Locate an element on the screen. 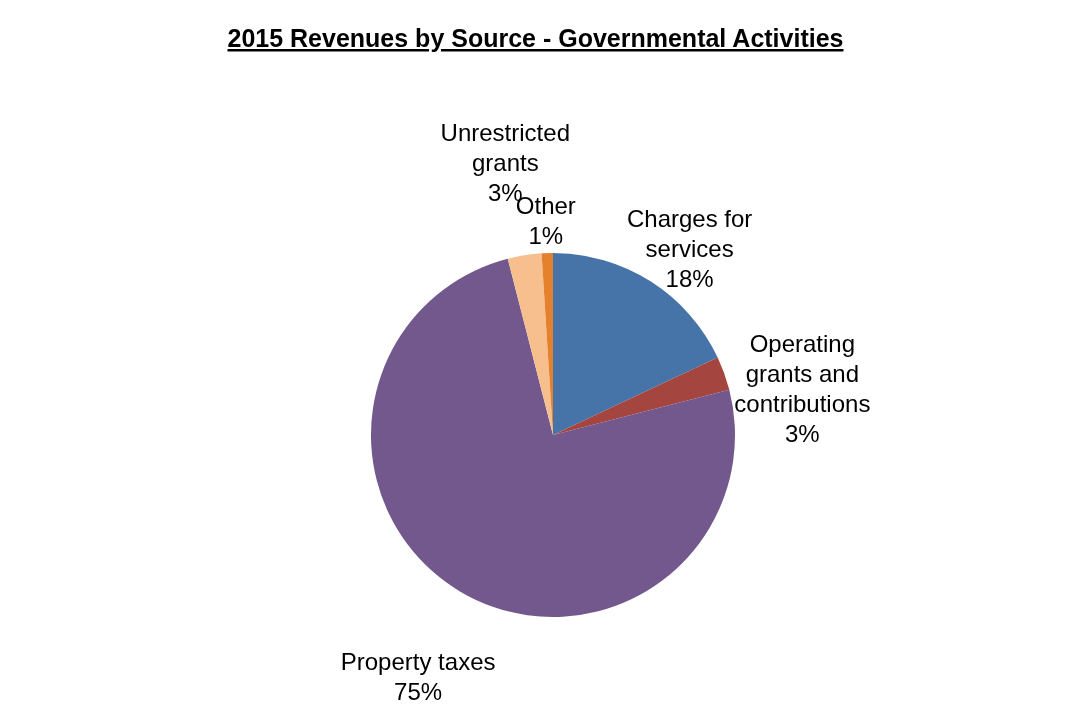 The height and width of the screenshot is (711, 1071). slice-label: Unrestricted grants is located at coordinates (505, 147).